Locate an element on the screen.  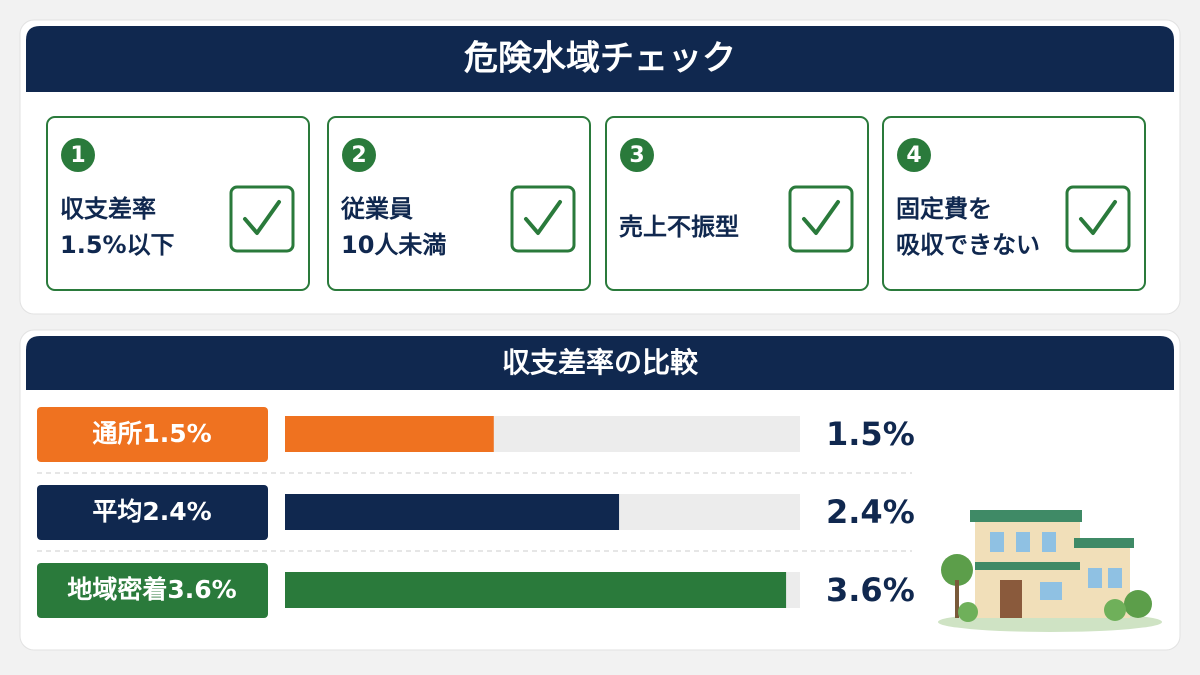
item-text: 10人未満 is located at coordinates (393, 245).